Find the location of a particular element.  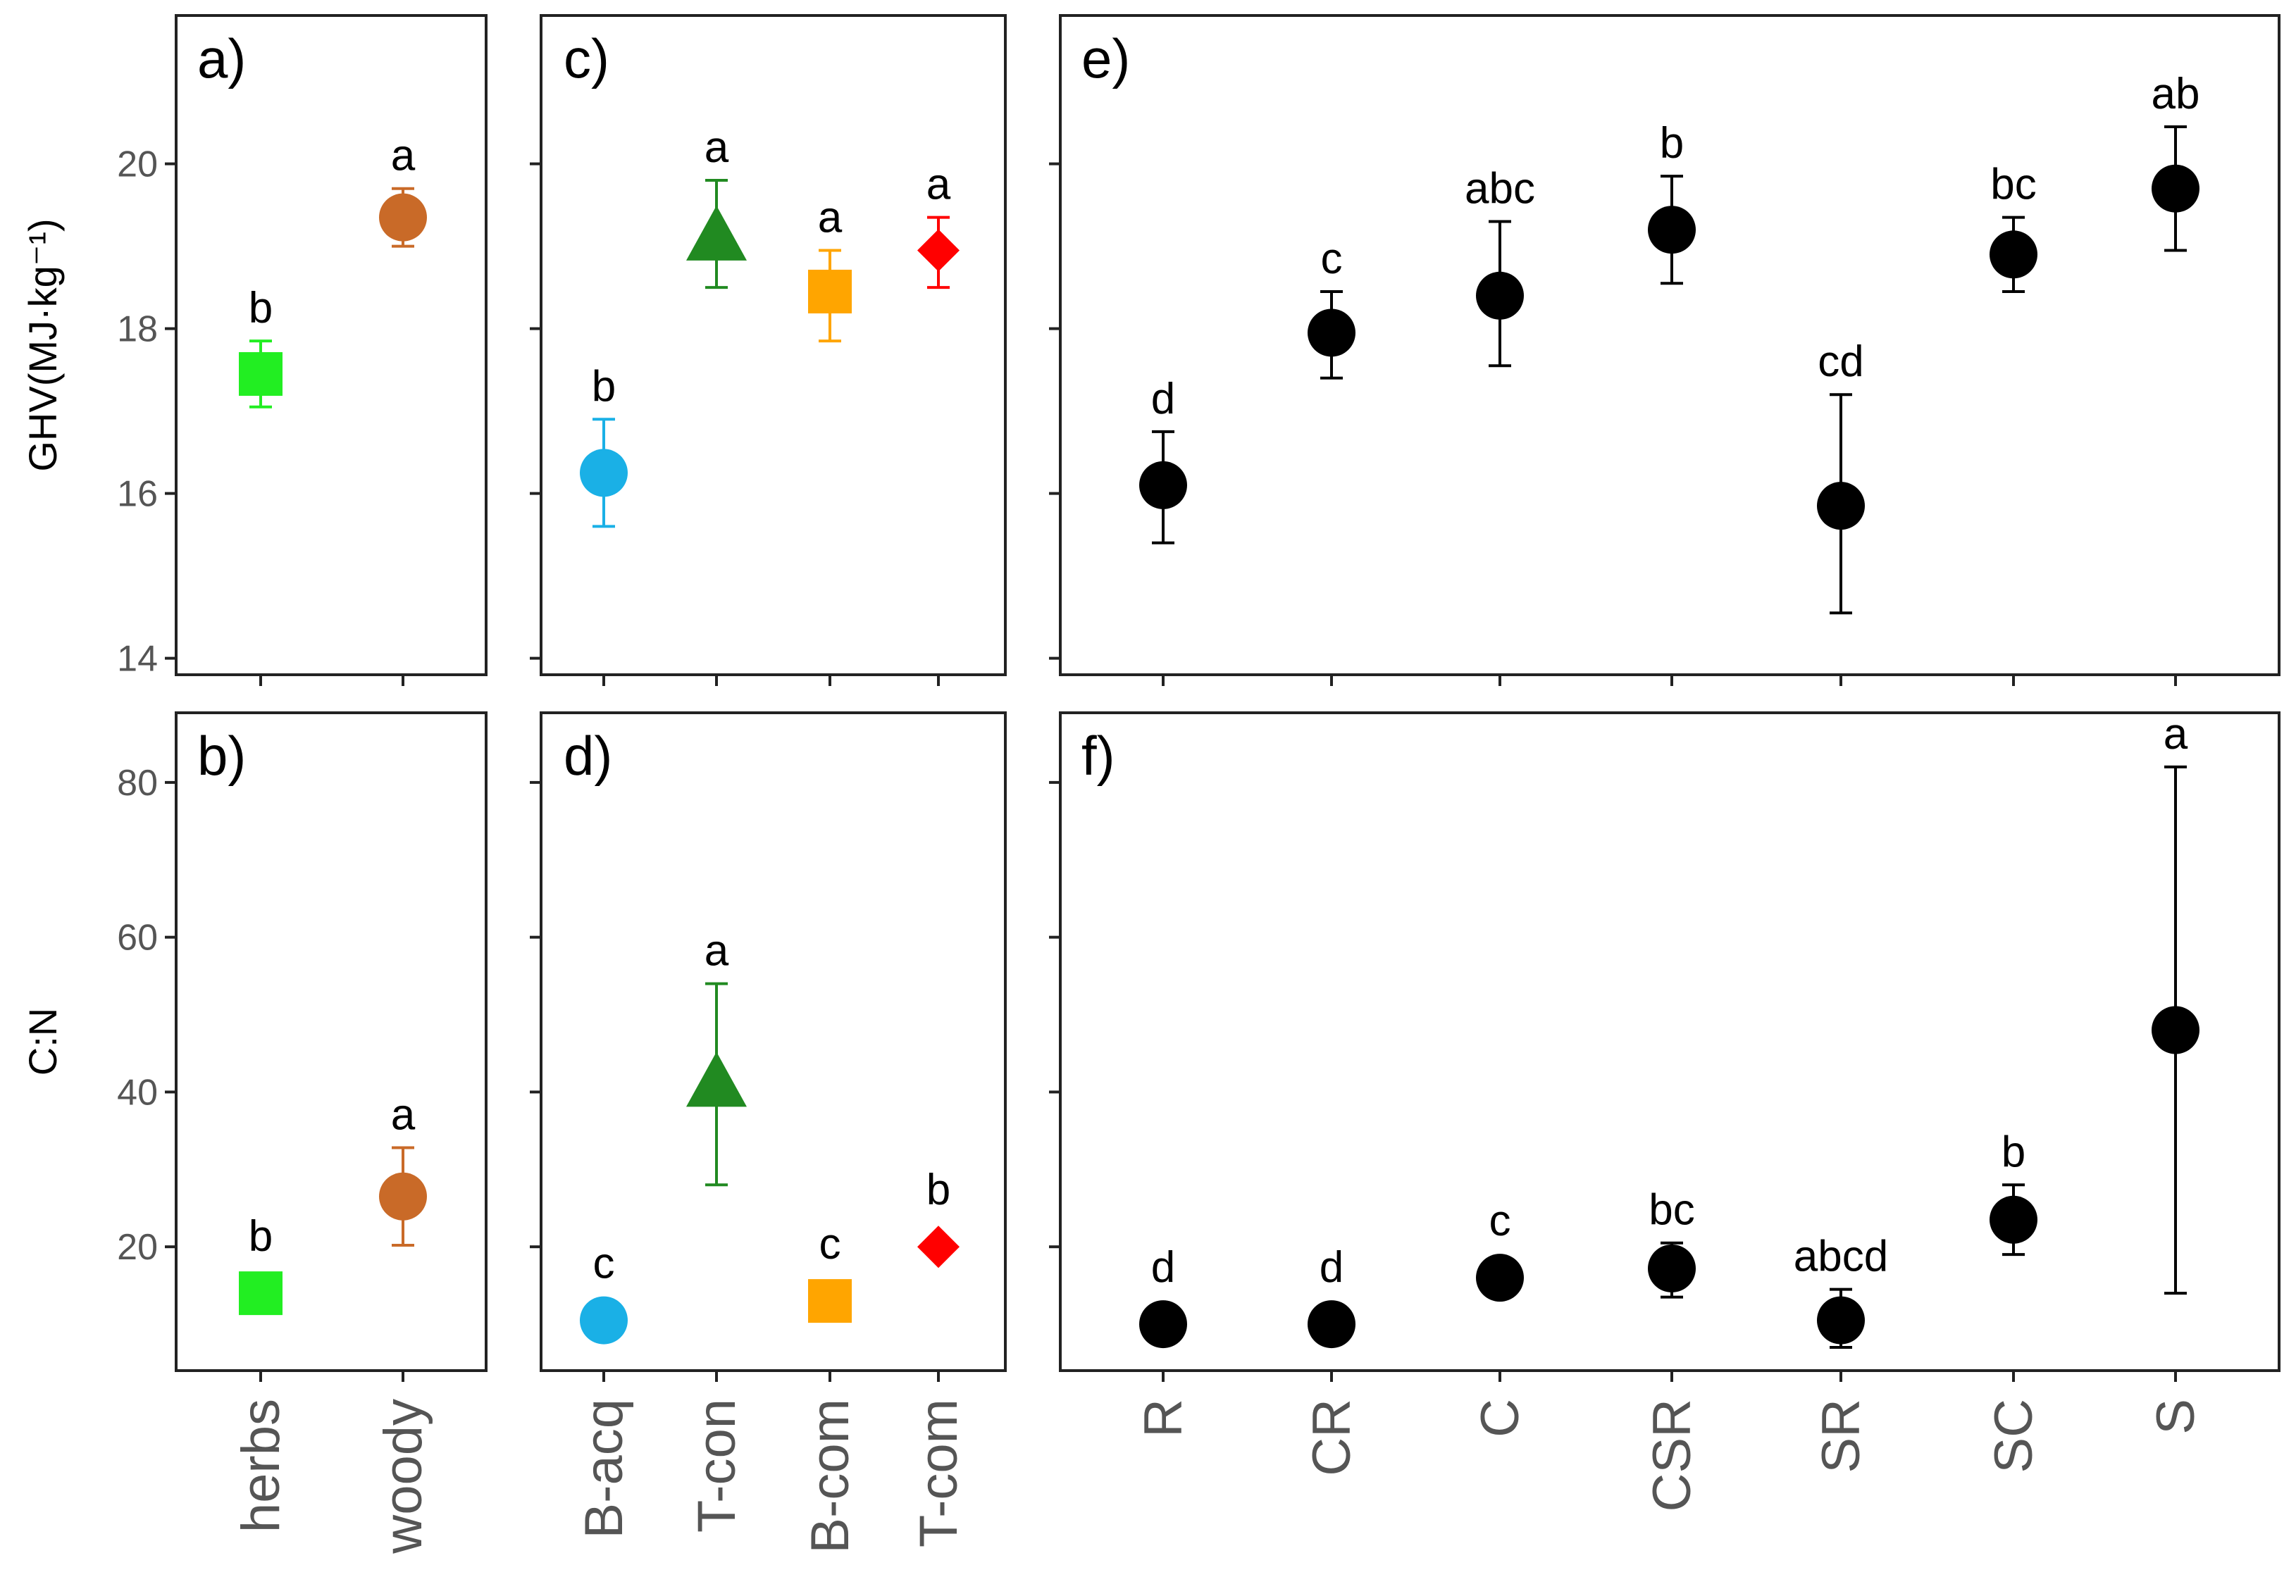

significance-letter: abcd is located at coordinates (1841, 1257).